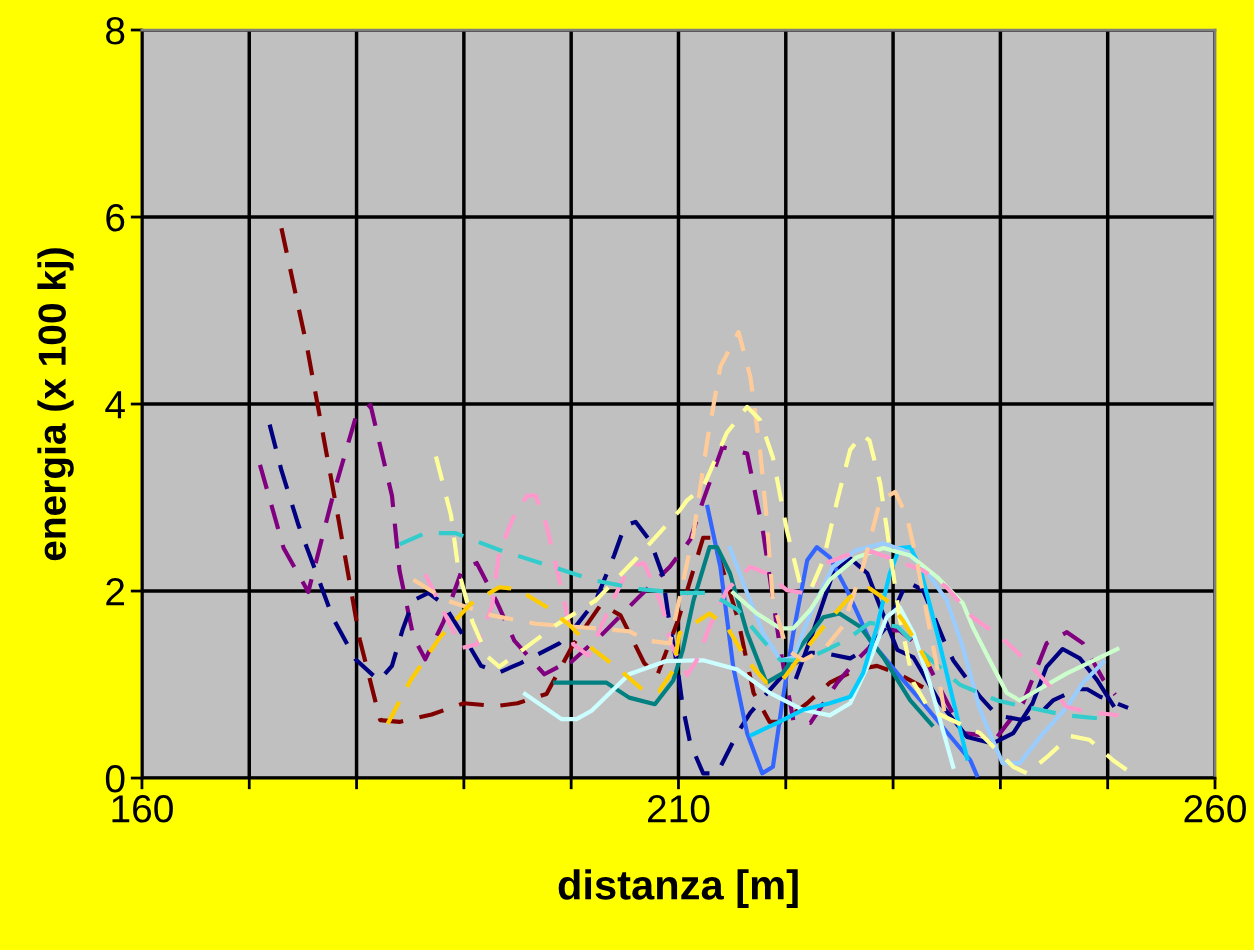  Describe the element at coordinates (115, 591) in the screenshot. I see `y-tick-label: 2` at that location.